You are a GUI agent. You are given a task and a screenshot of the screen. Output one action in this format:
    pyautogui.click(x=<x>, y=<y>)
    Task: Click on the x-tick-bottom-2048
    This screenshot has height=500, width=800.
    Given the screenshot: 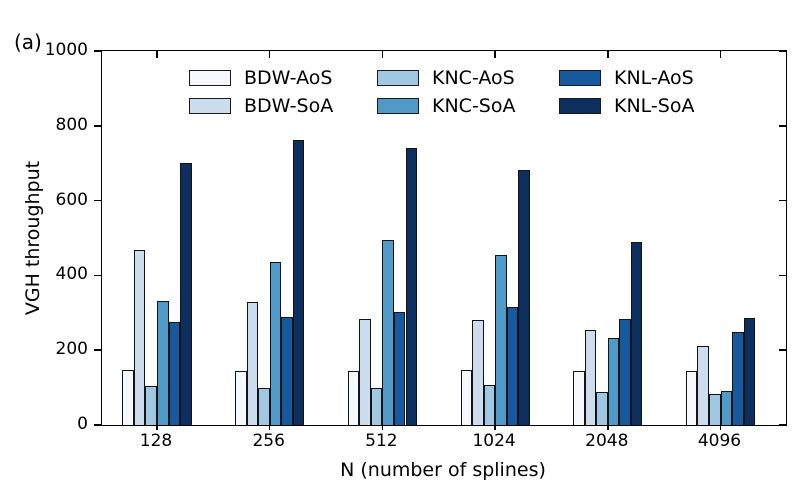 What is the action you would take?
    pyautogui.click(x=608, y=427)
    